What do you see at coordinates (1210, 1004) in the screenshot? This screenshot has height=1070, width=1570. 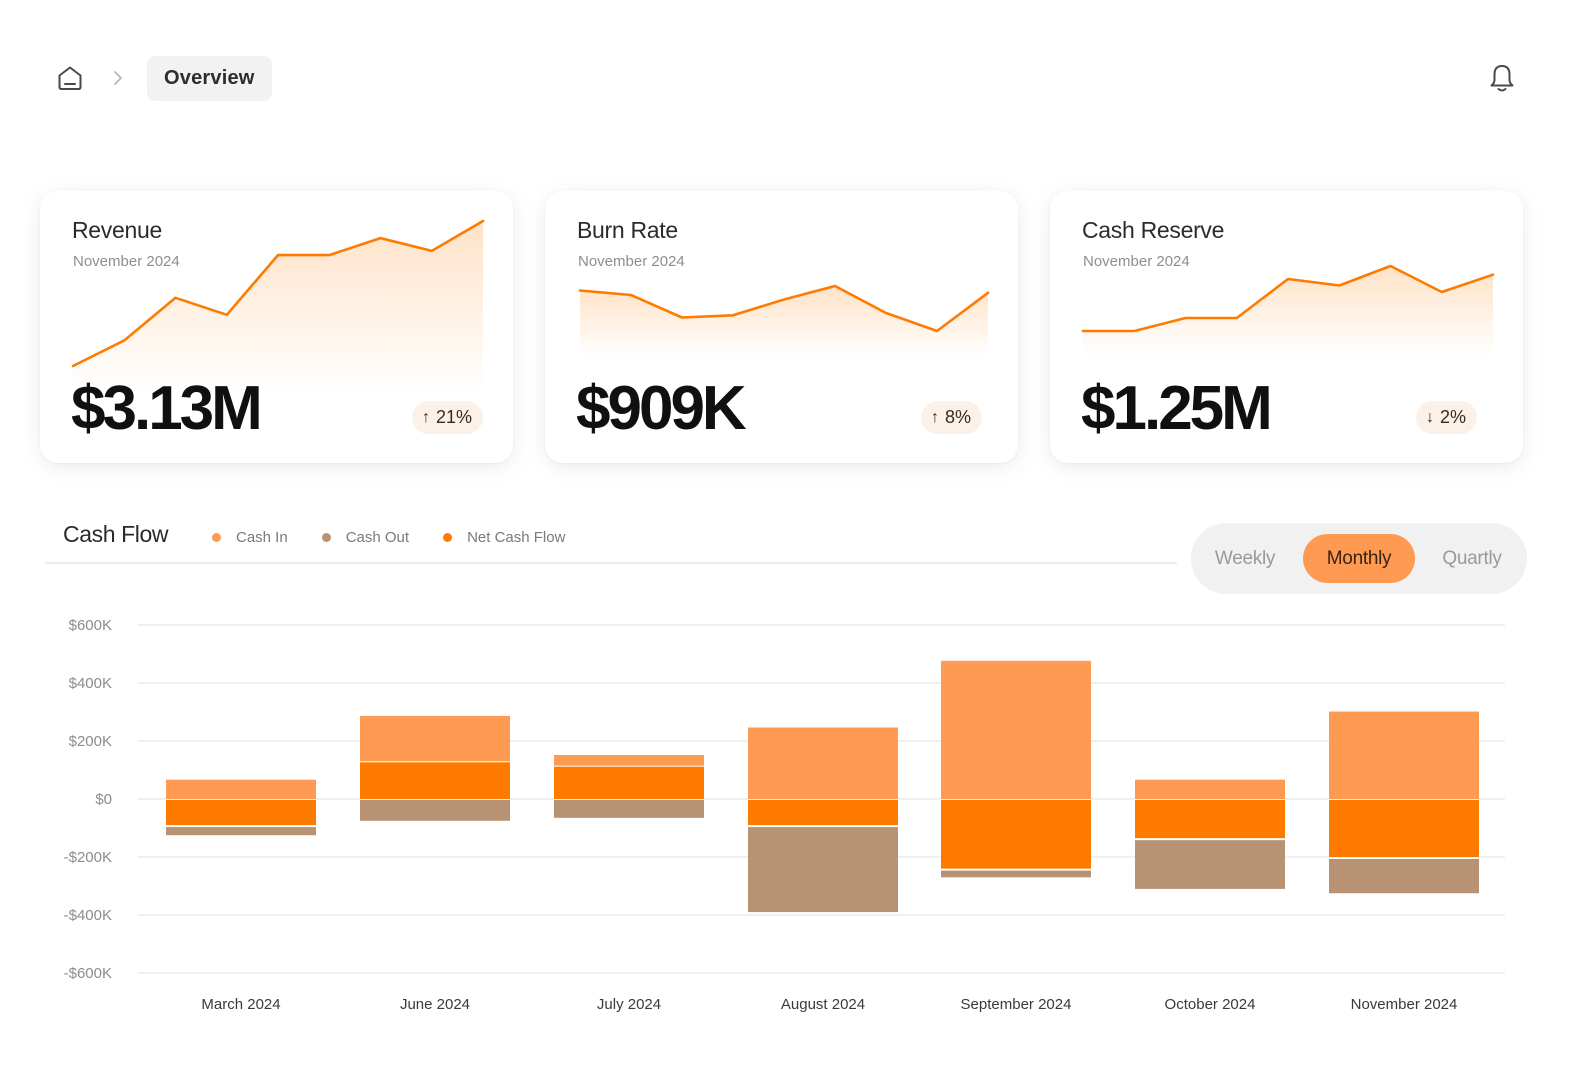 I see `x-tick-label: October 2024` at bounding box center [1210, 1004].